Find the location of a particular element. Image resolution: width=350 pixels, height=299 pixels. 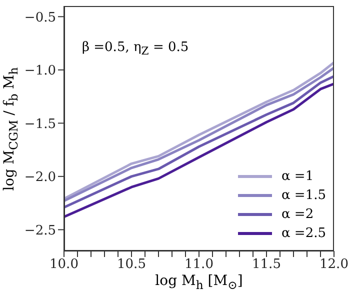

legend-label: α =2.5 is located at coordinates (304, 233).